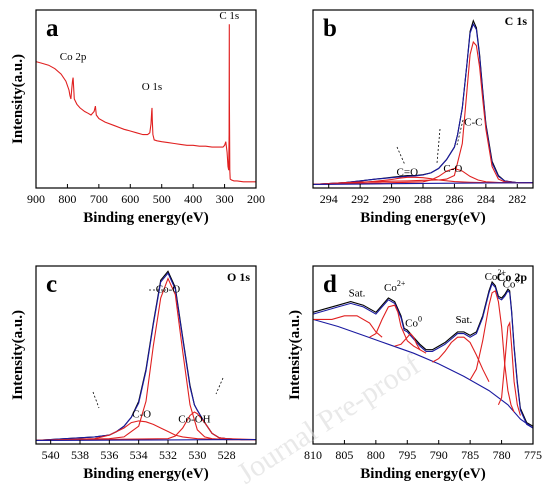  Describe the element at coordinates (145, 218) in the screenshot. I see `panel-a-xlabel: Binding energy(eV)` at that location.